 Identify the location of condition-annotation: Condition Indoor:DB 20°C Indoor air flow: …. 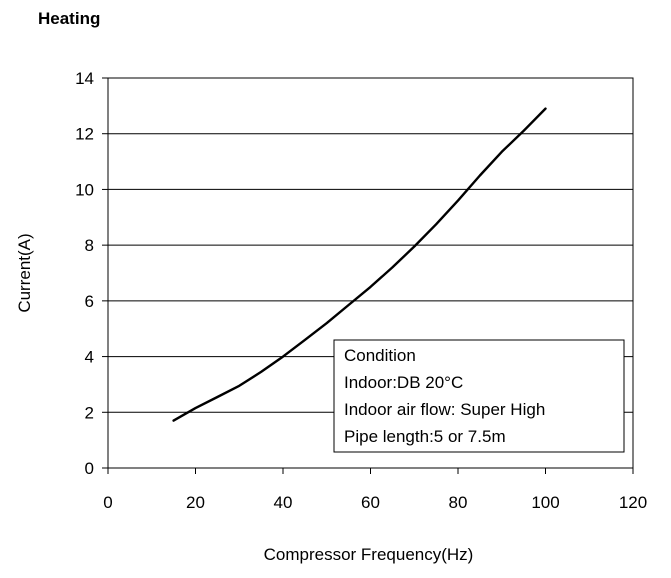
(479, 396).